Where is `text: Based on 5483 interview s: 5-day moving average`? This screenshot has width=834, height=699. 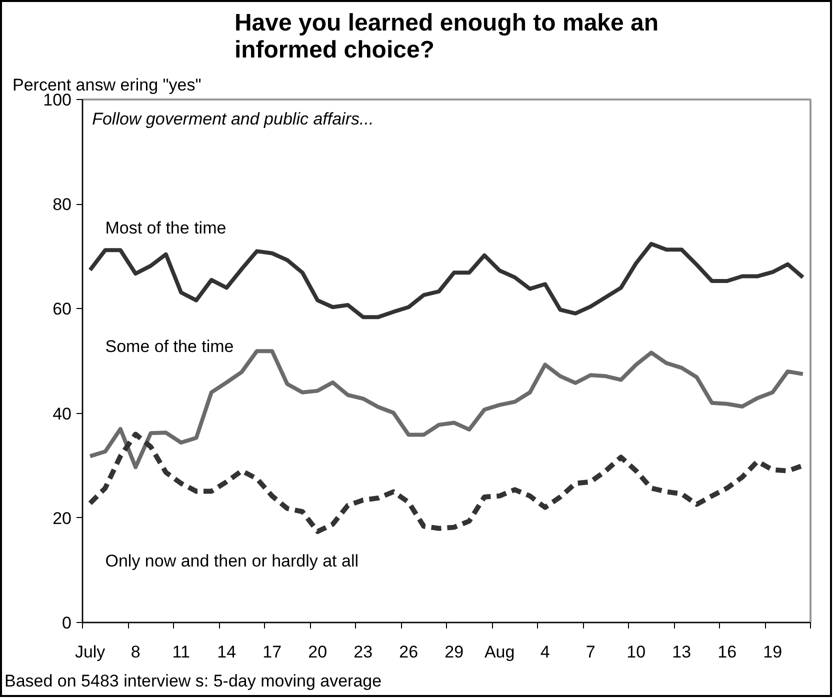 text: Based on 5483 interview s: 5-day moving average is located at coordinates (193, 681).